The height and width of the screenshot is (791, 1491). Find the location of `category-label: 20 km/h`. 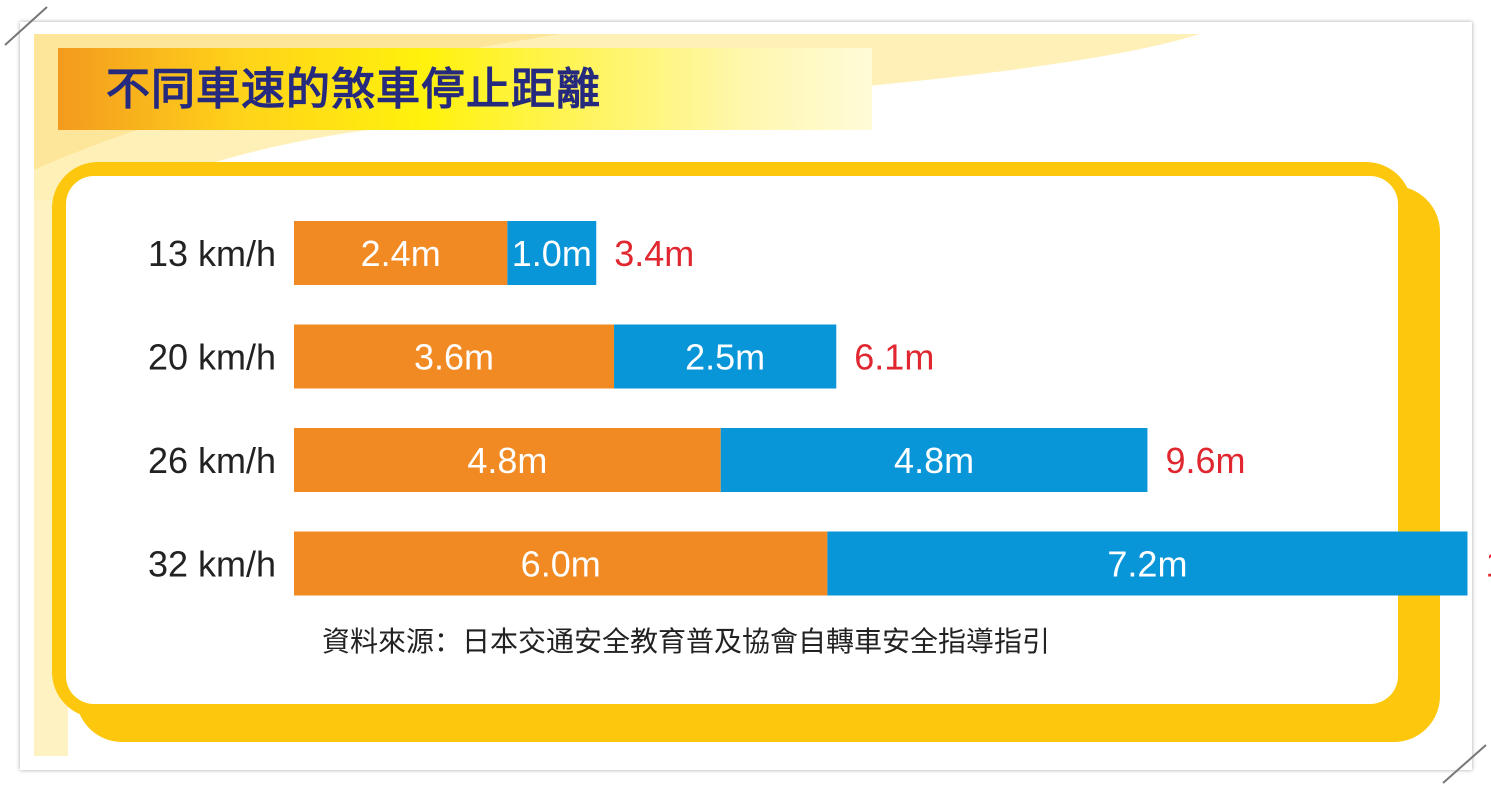

category-label: 20 km/h is located at coordinates (212, 357).